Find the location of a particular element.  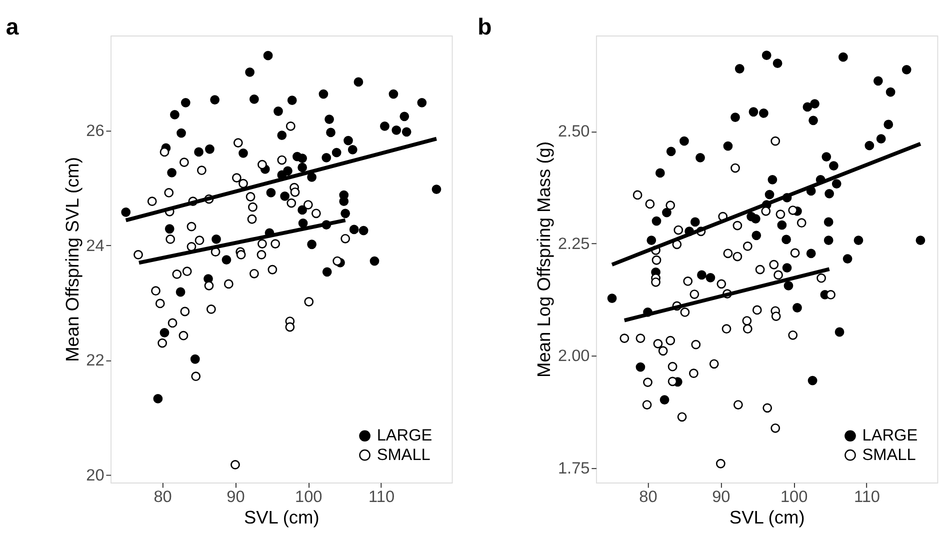

y-tick-label: 2.50 is located at coordinates (574, 131).